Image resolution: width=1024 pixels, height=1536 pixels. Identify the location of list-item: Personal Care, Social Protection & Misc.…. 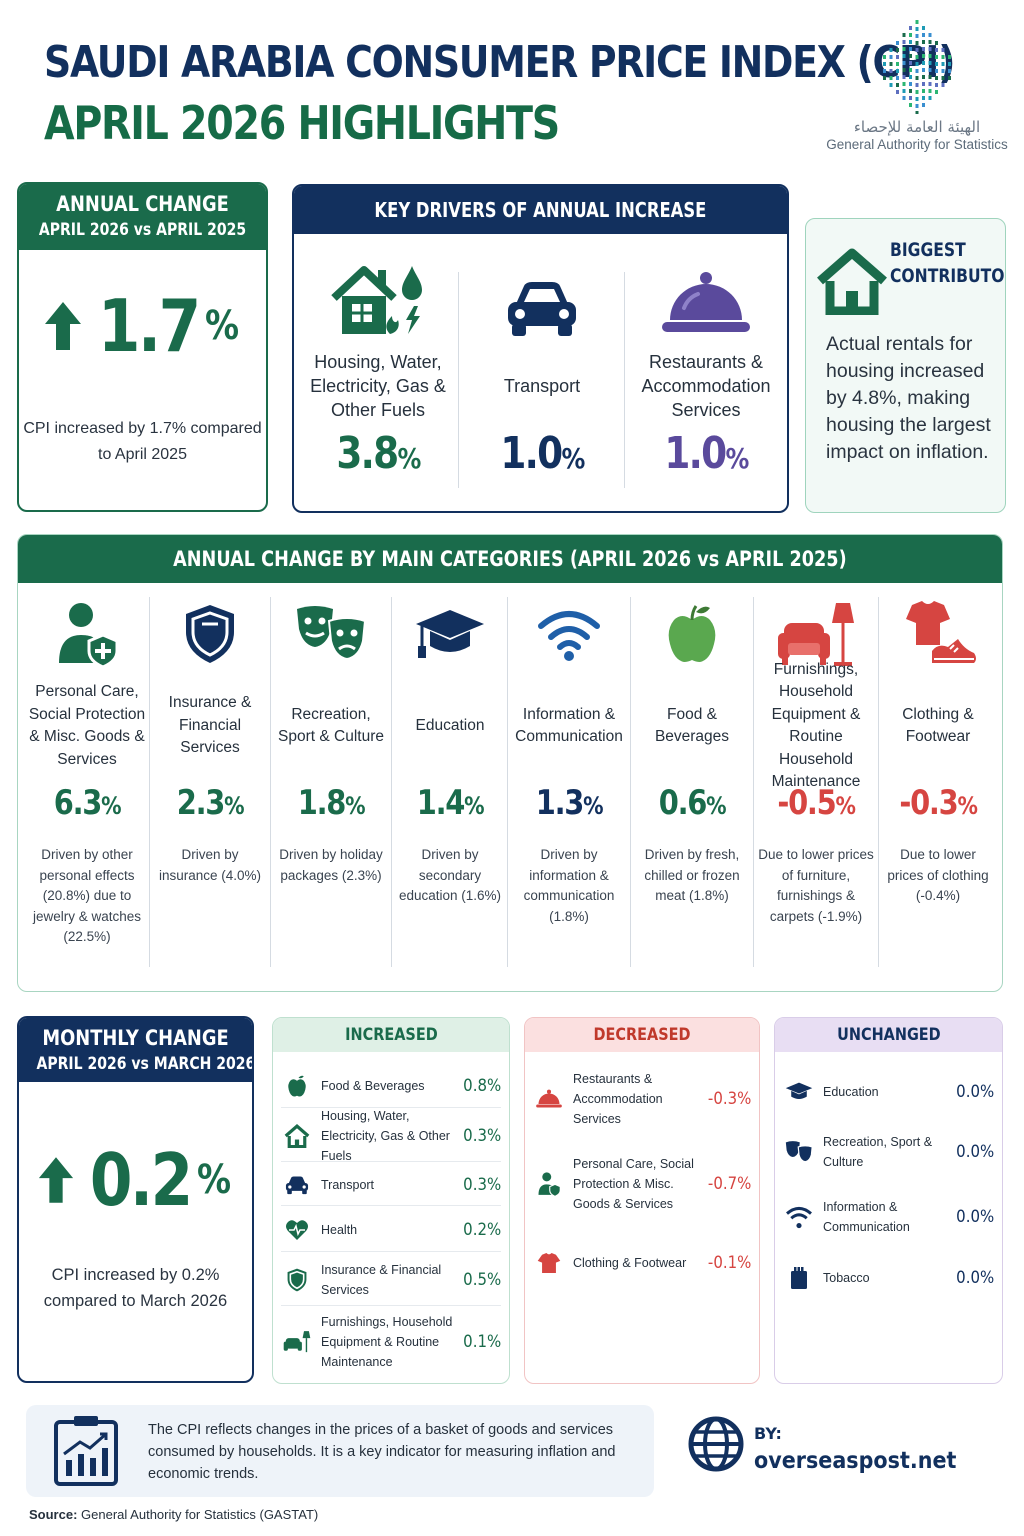
(642, 1184).